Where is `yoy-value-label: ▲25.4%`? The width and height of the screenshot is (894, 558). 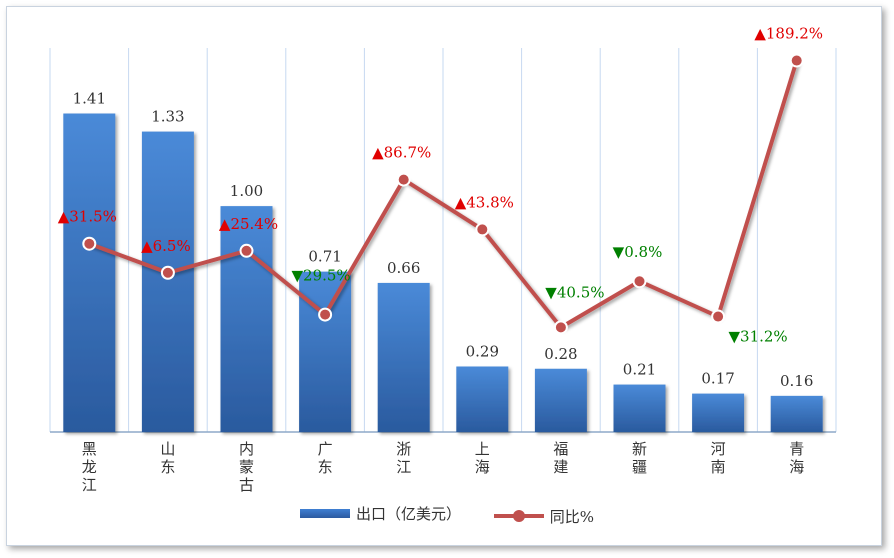
yoy-value-label: ▲25.4% is located at coordinates (248, 224).